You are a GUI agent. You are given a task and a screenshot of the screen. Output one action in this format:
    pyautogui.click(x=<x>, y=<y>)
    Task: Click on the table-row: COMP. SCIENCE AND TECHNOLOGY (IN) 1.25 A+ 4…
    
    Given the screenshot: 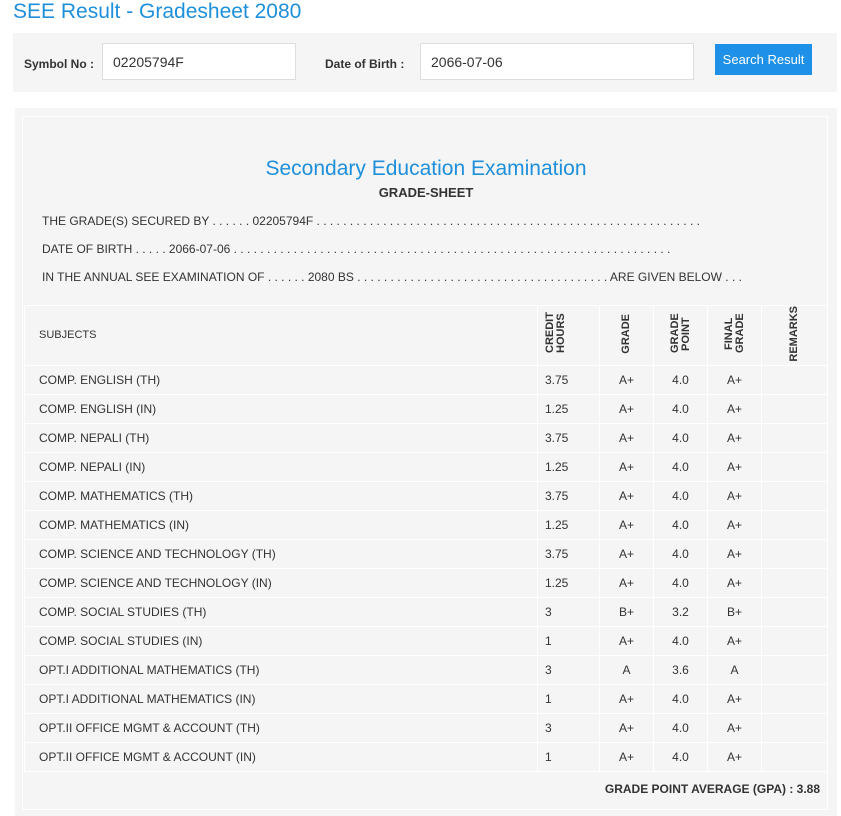 What is the action you would take?
    pyautogui.click(x=426, y=582)
    